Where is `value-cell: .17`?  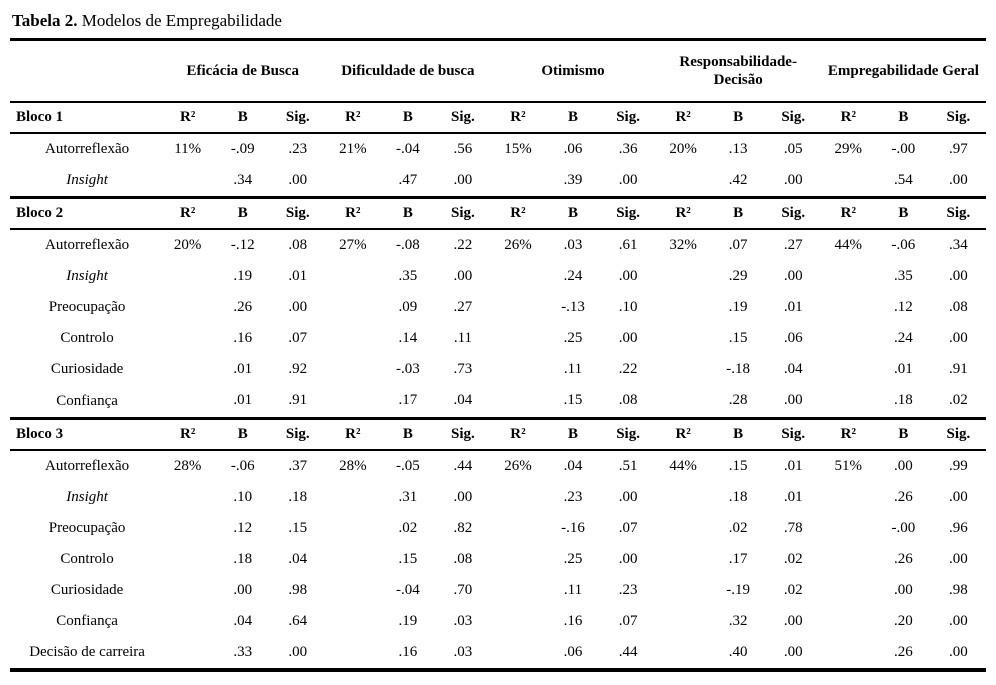 value-cell: .17 is located at coordinates (738, 558).